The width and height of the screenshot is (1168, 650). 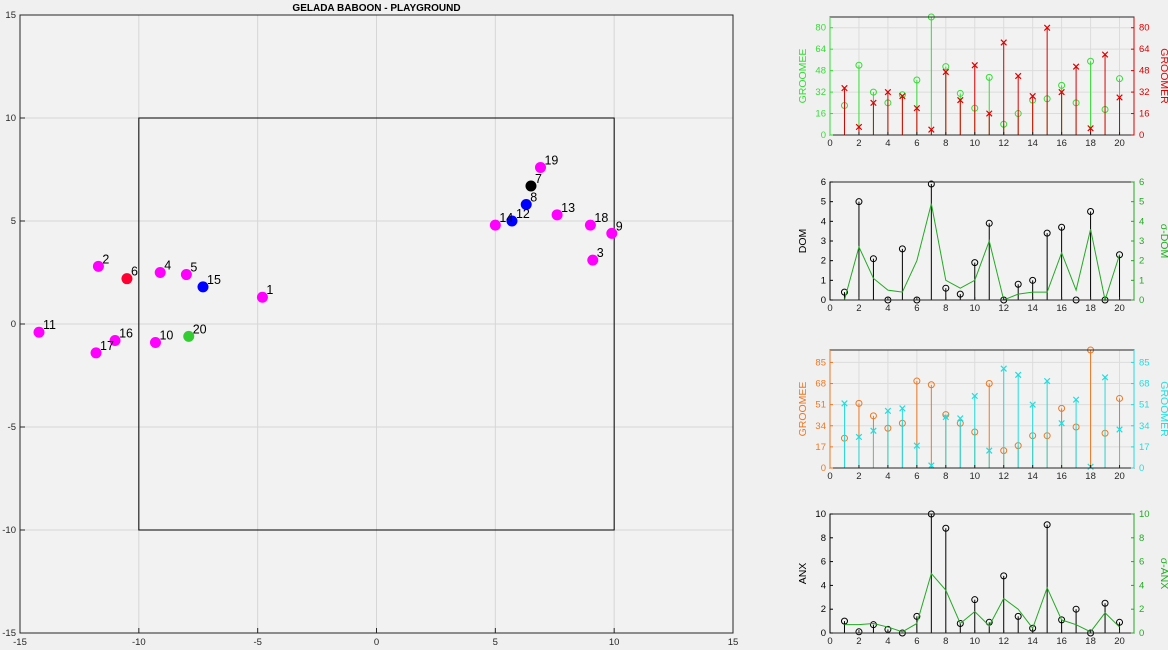 What do you see at coordinates (820, 426) in the screenshot?
I see `left-y-tick-label: 34` at bounding box center [820, 426].